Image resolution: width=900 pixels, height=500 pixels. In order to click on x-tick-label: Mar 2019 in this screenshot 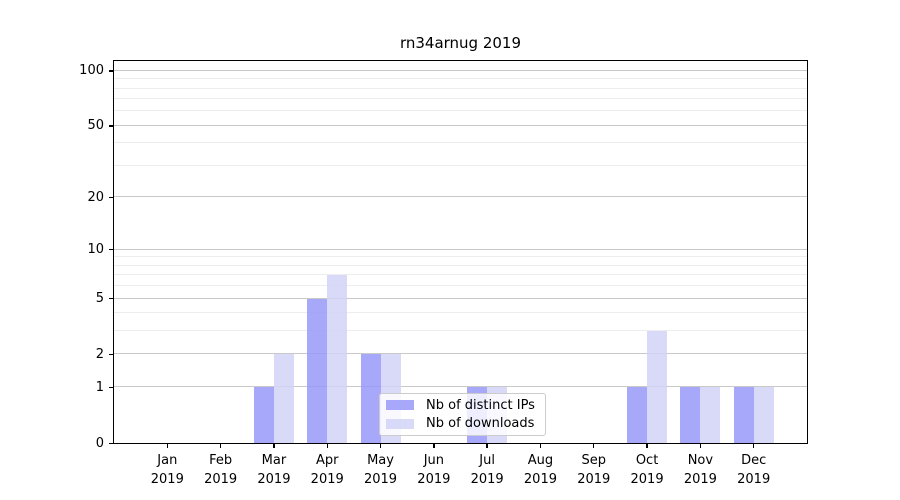, I will do `click(274, 470)`.